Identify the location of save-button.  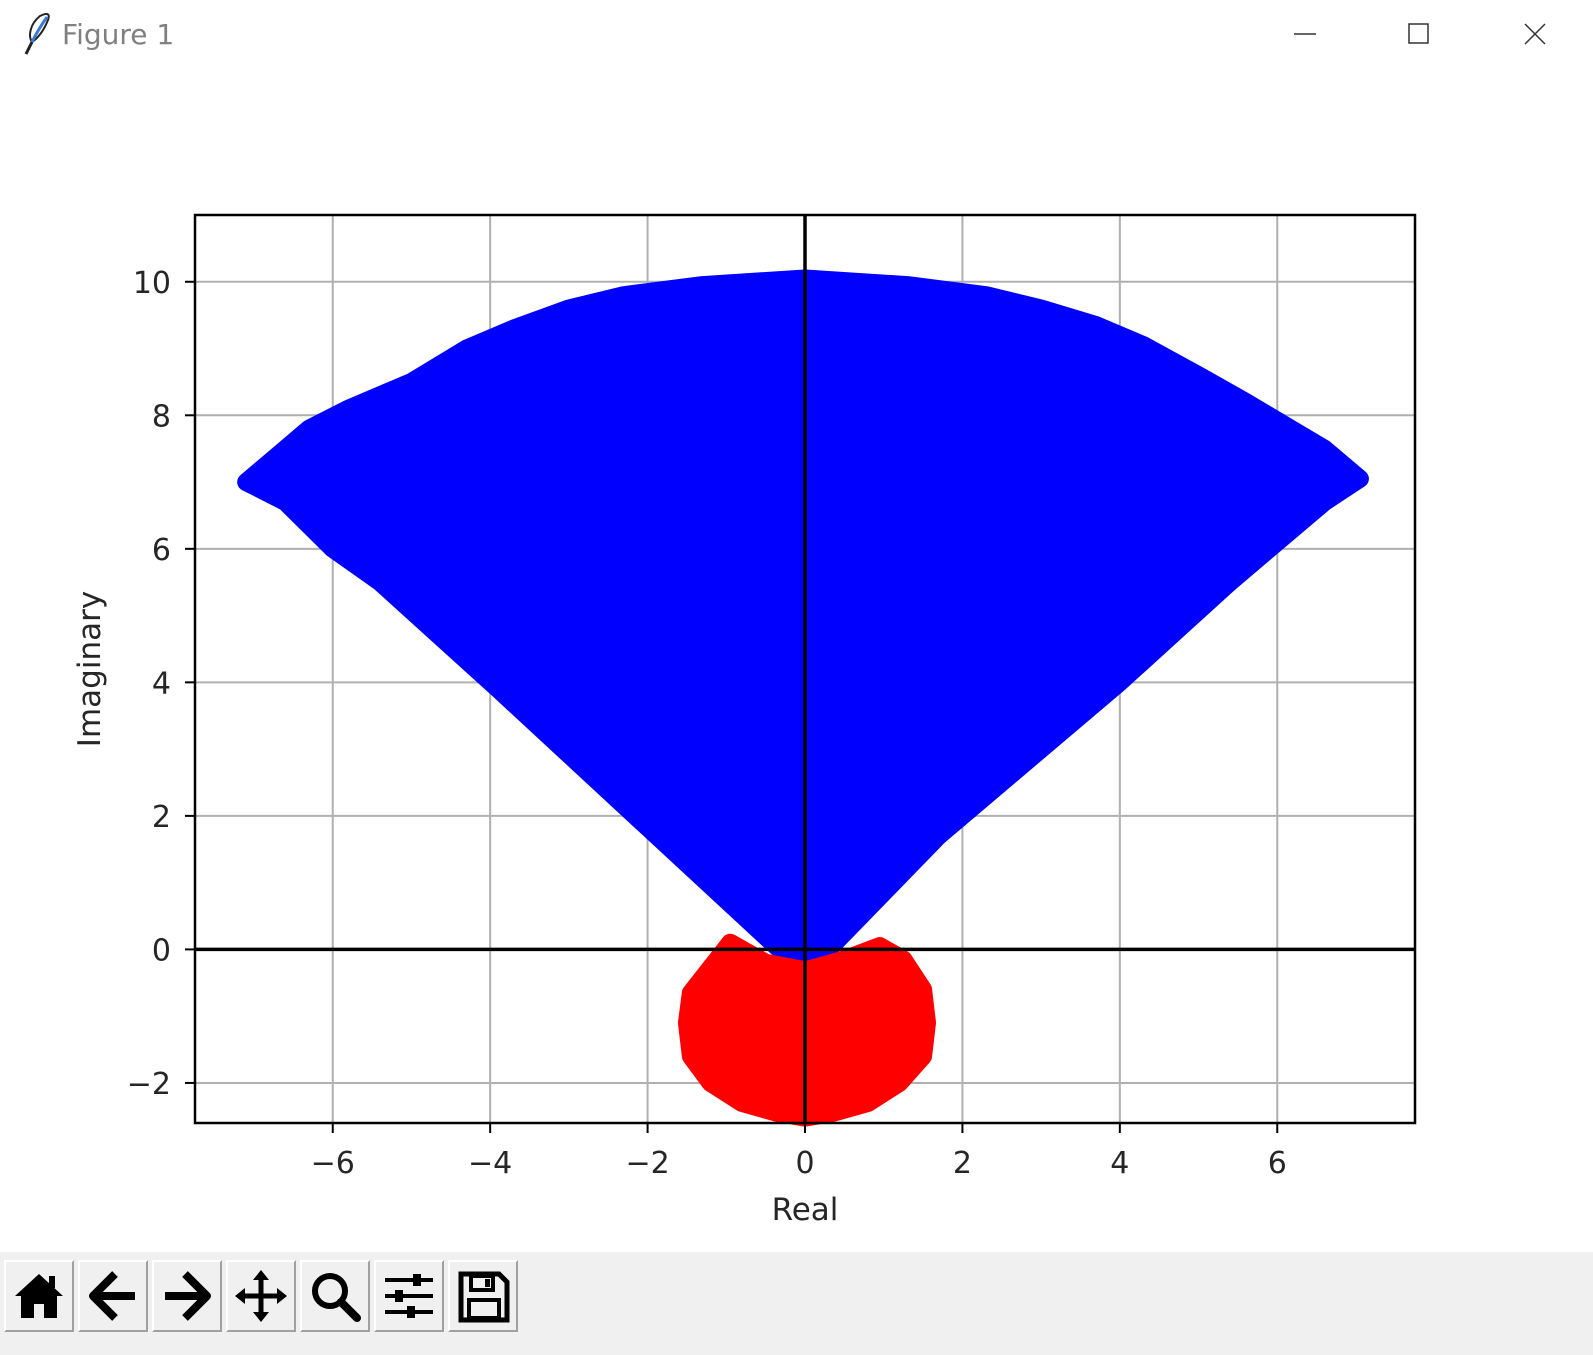
(483, 1296).